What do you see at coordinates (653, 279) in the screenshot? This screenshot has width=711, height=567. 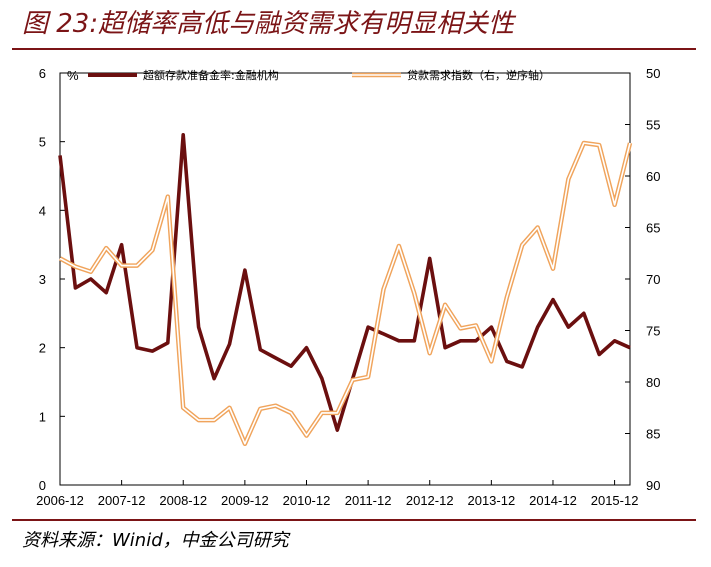 I see `right-tick-label-4: 70` at bounding box center [653, 279].